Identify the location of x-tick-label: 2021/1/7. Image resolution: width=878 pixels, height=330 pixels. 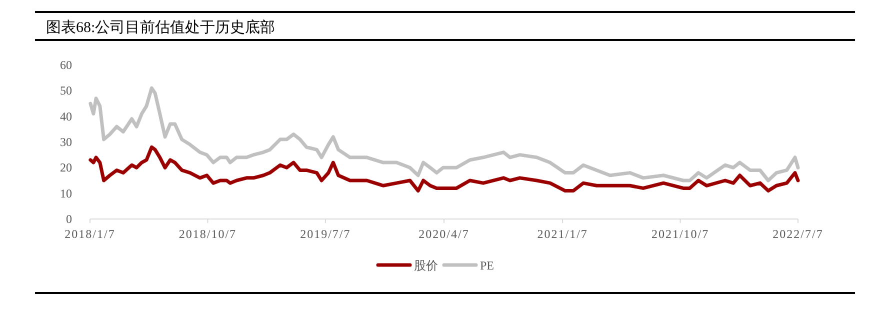
(562, 234).